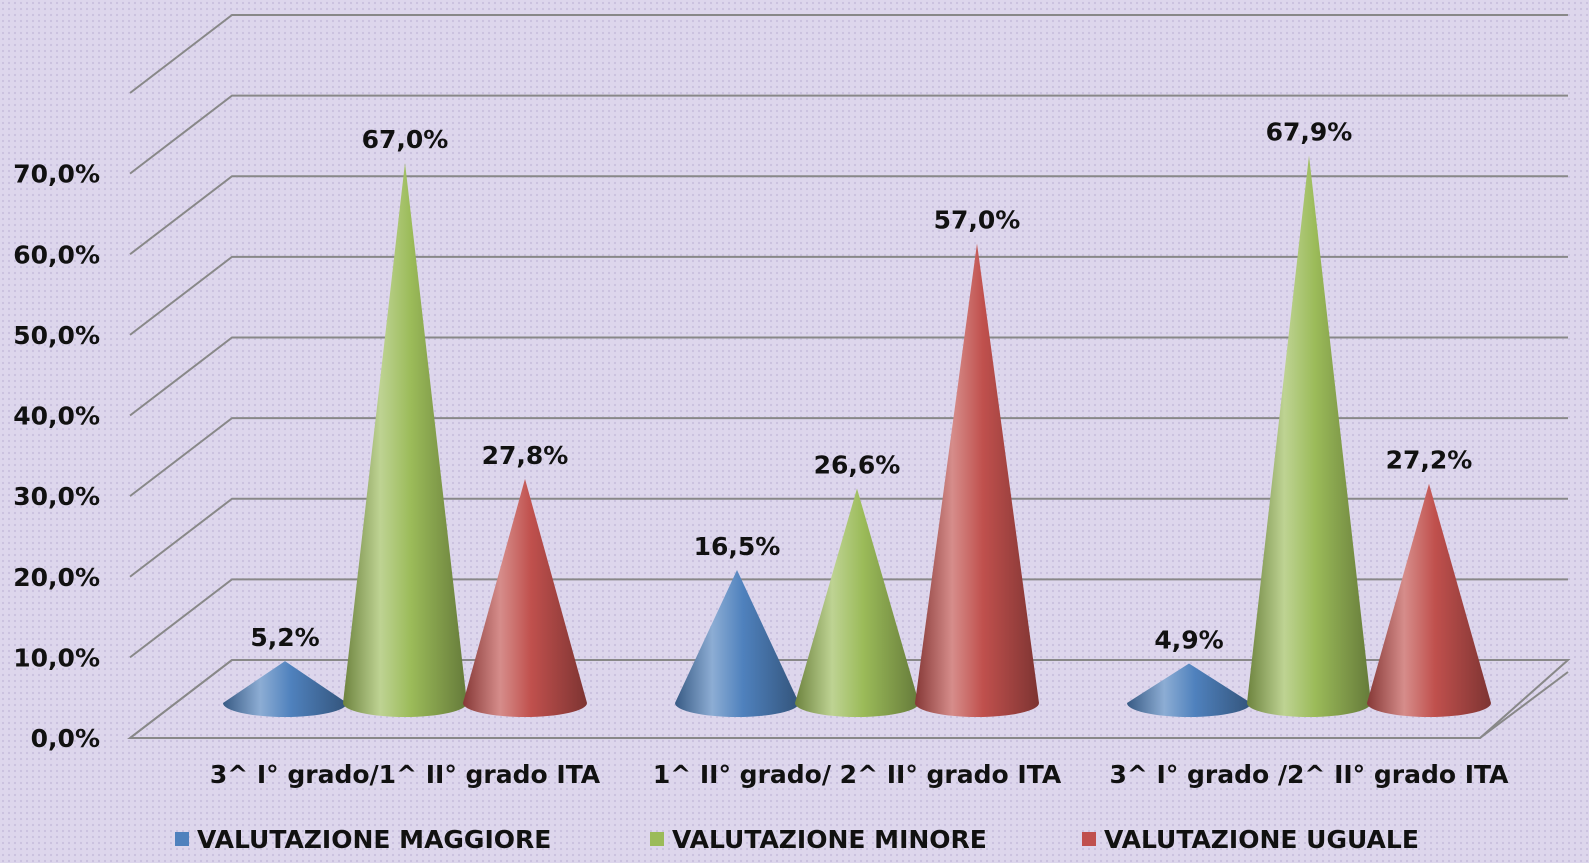 The image size is (1589, 863). I want to click on data-label: 67,0%, so click(405, 139).